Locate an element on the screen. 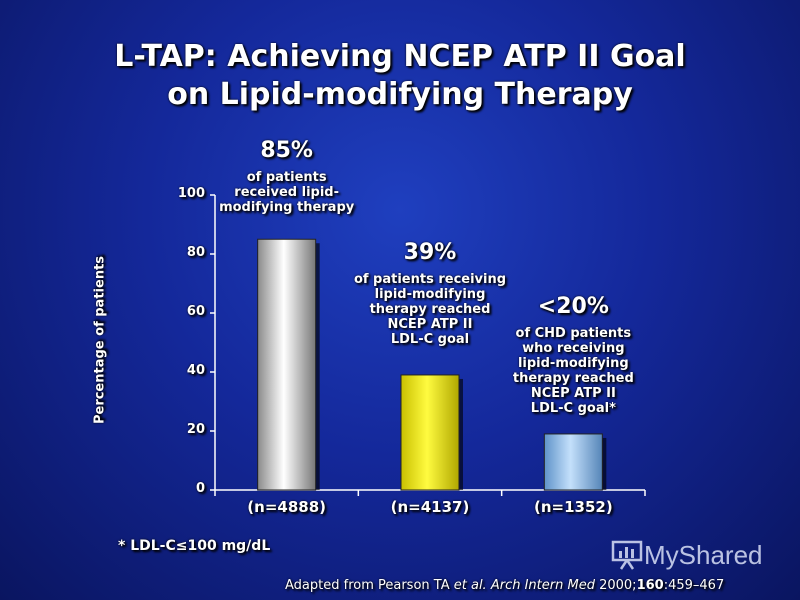 The height and width of the screenshot is (600, 800). presentation-icon is located at coordinates (627, 555).